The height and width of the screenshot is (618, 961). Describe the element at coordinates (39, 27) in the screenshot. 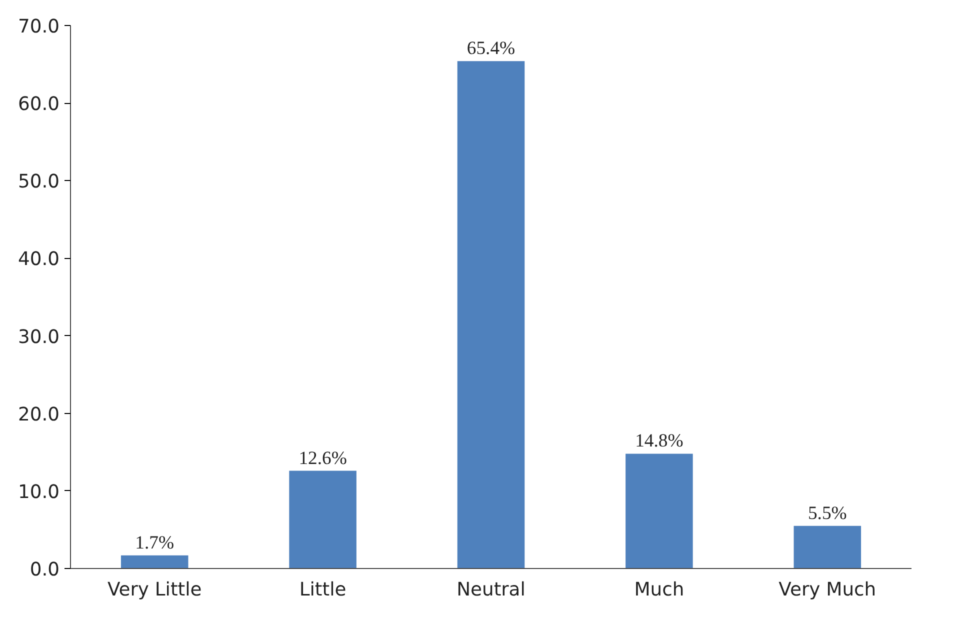

I see `y-tick-label: 70.0` at that location.